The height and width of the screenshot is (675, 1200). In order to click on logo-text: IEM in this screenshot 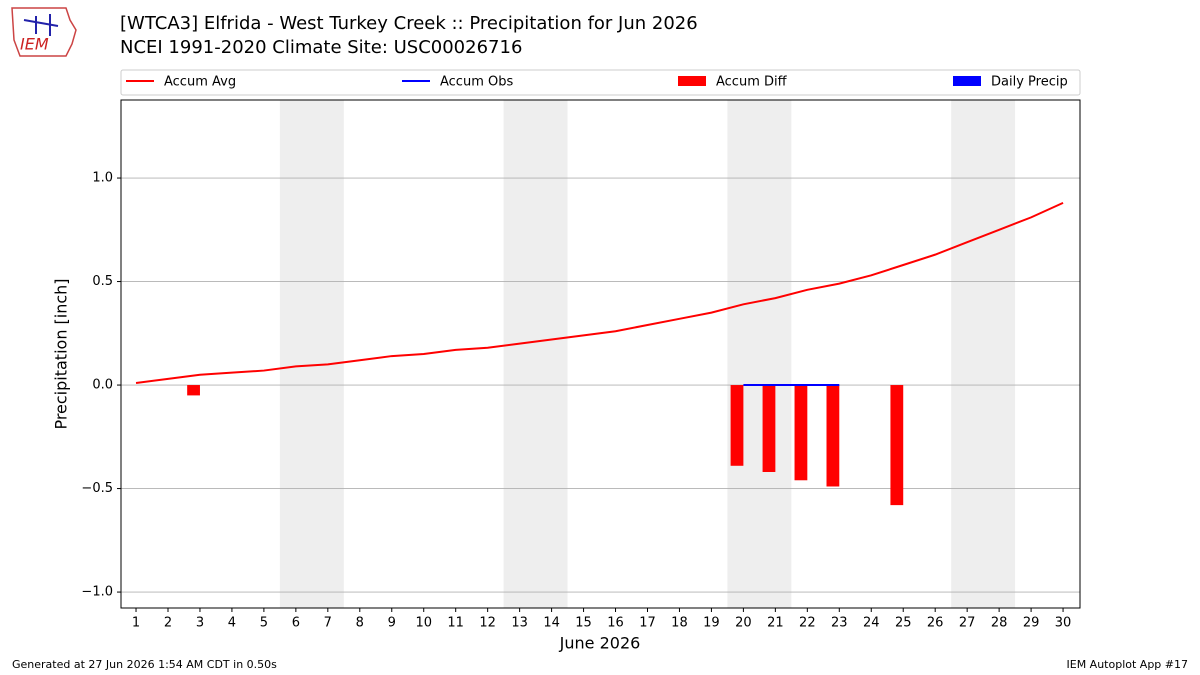, I will do `click(34, 44)`.